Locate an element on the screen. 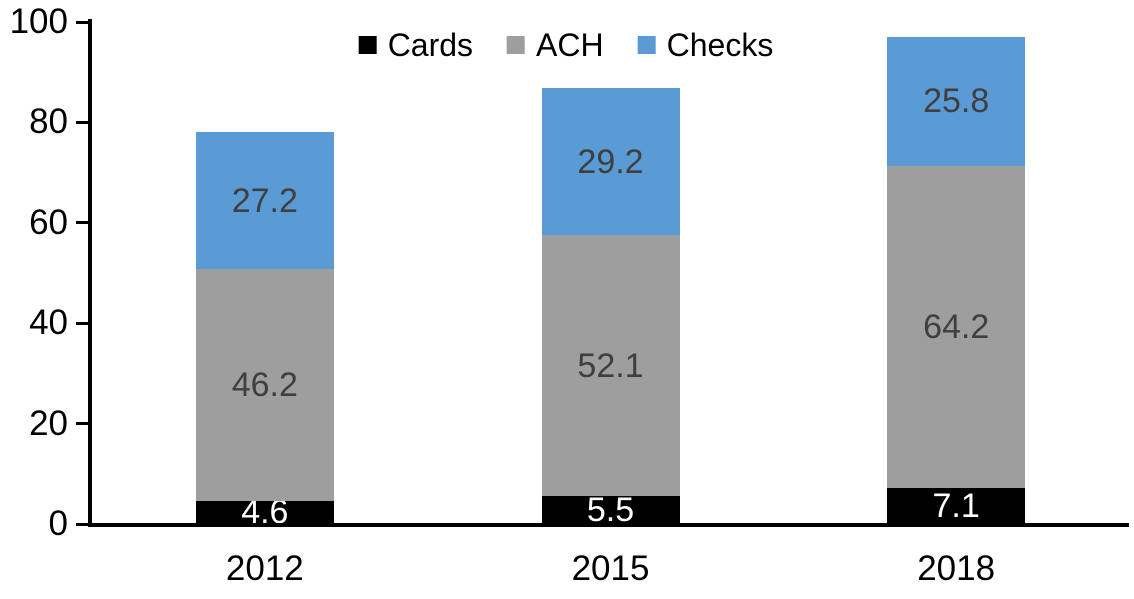 Image resolution: width=1134 pixels, height=599 pixels. bar-segment-value: 29.2 is located at coordinates (610, 161).